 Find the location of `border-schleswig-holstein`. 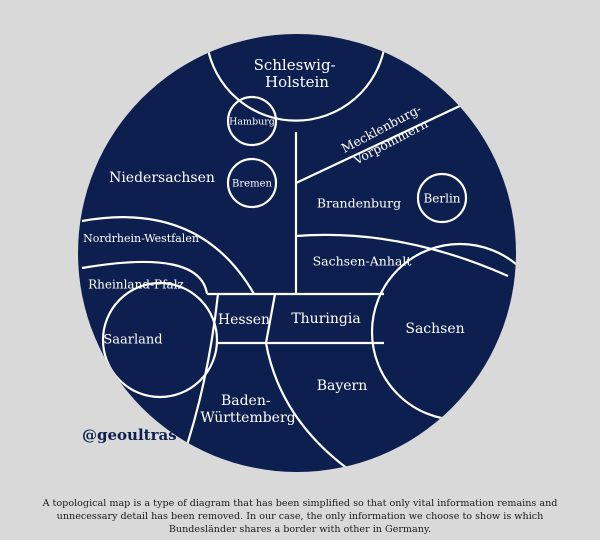

border-schleswig-holstein is located at coordinates (296, 82).